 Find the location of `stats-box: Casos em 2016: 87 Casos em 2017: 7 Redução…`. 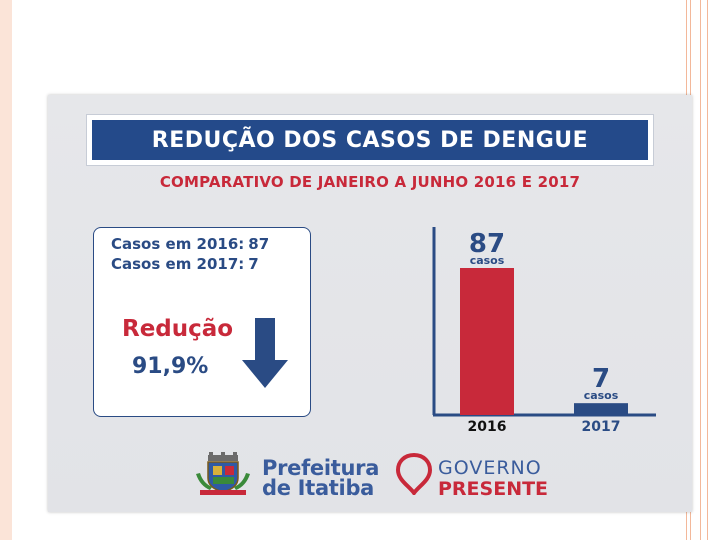

stats-box: Casos em 2016: 87 Casos em 2017: 7 Redução… is located at coordinates (202, 322).